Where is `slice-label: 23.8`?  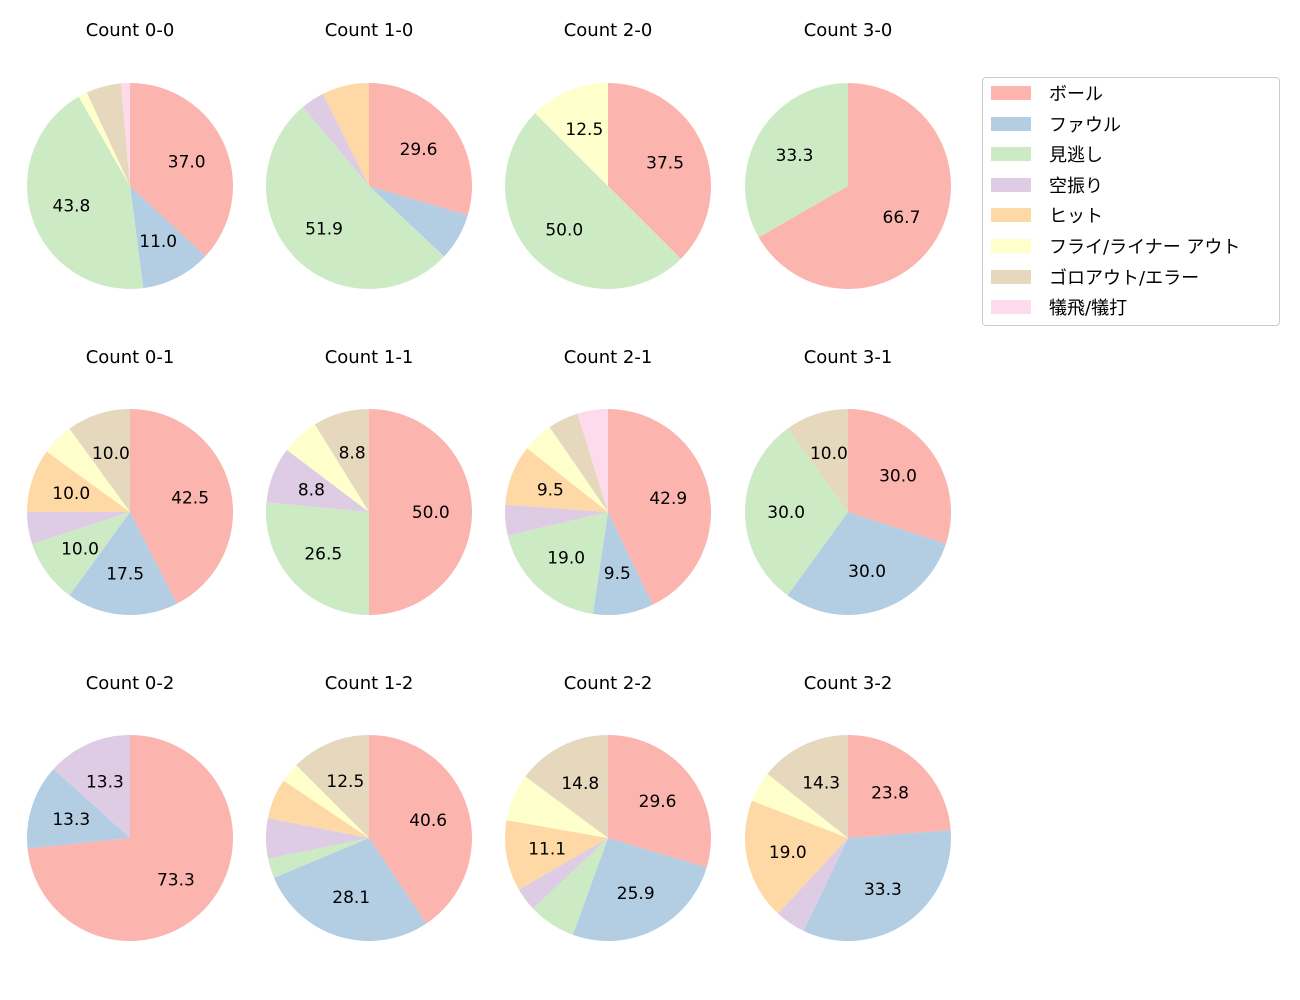 slice-label: 23.8 is located at coordinates (890, 794).